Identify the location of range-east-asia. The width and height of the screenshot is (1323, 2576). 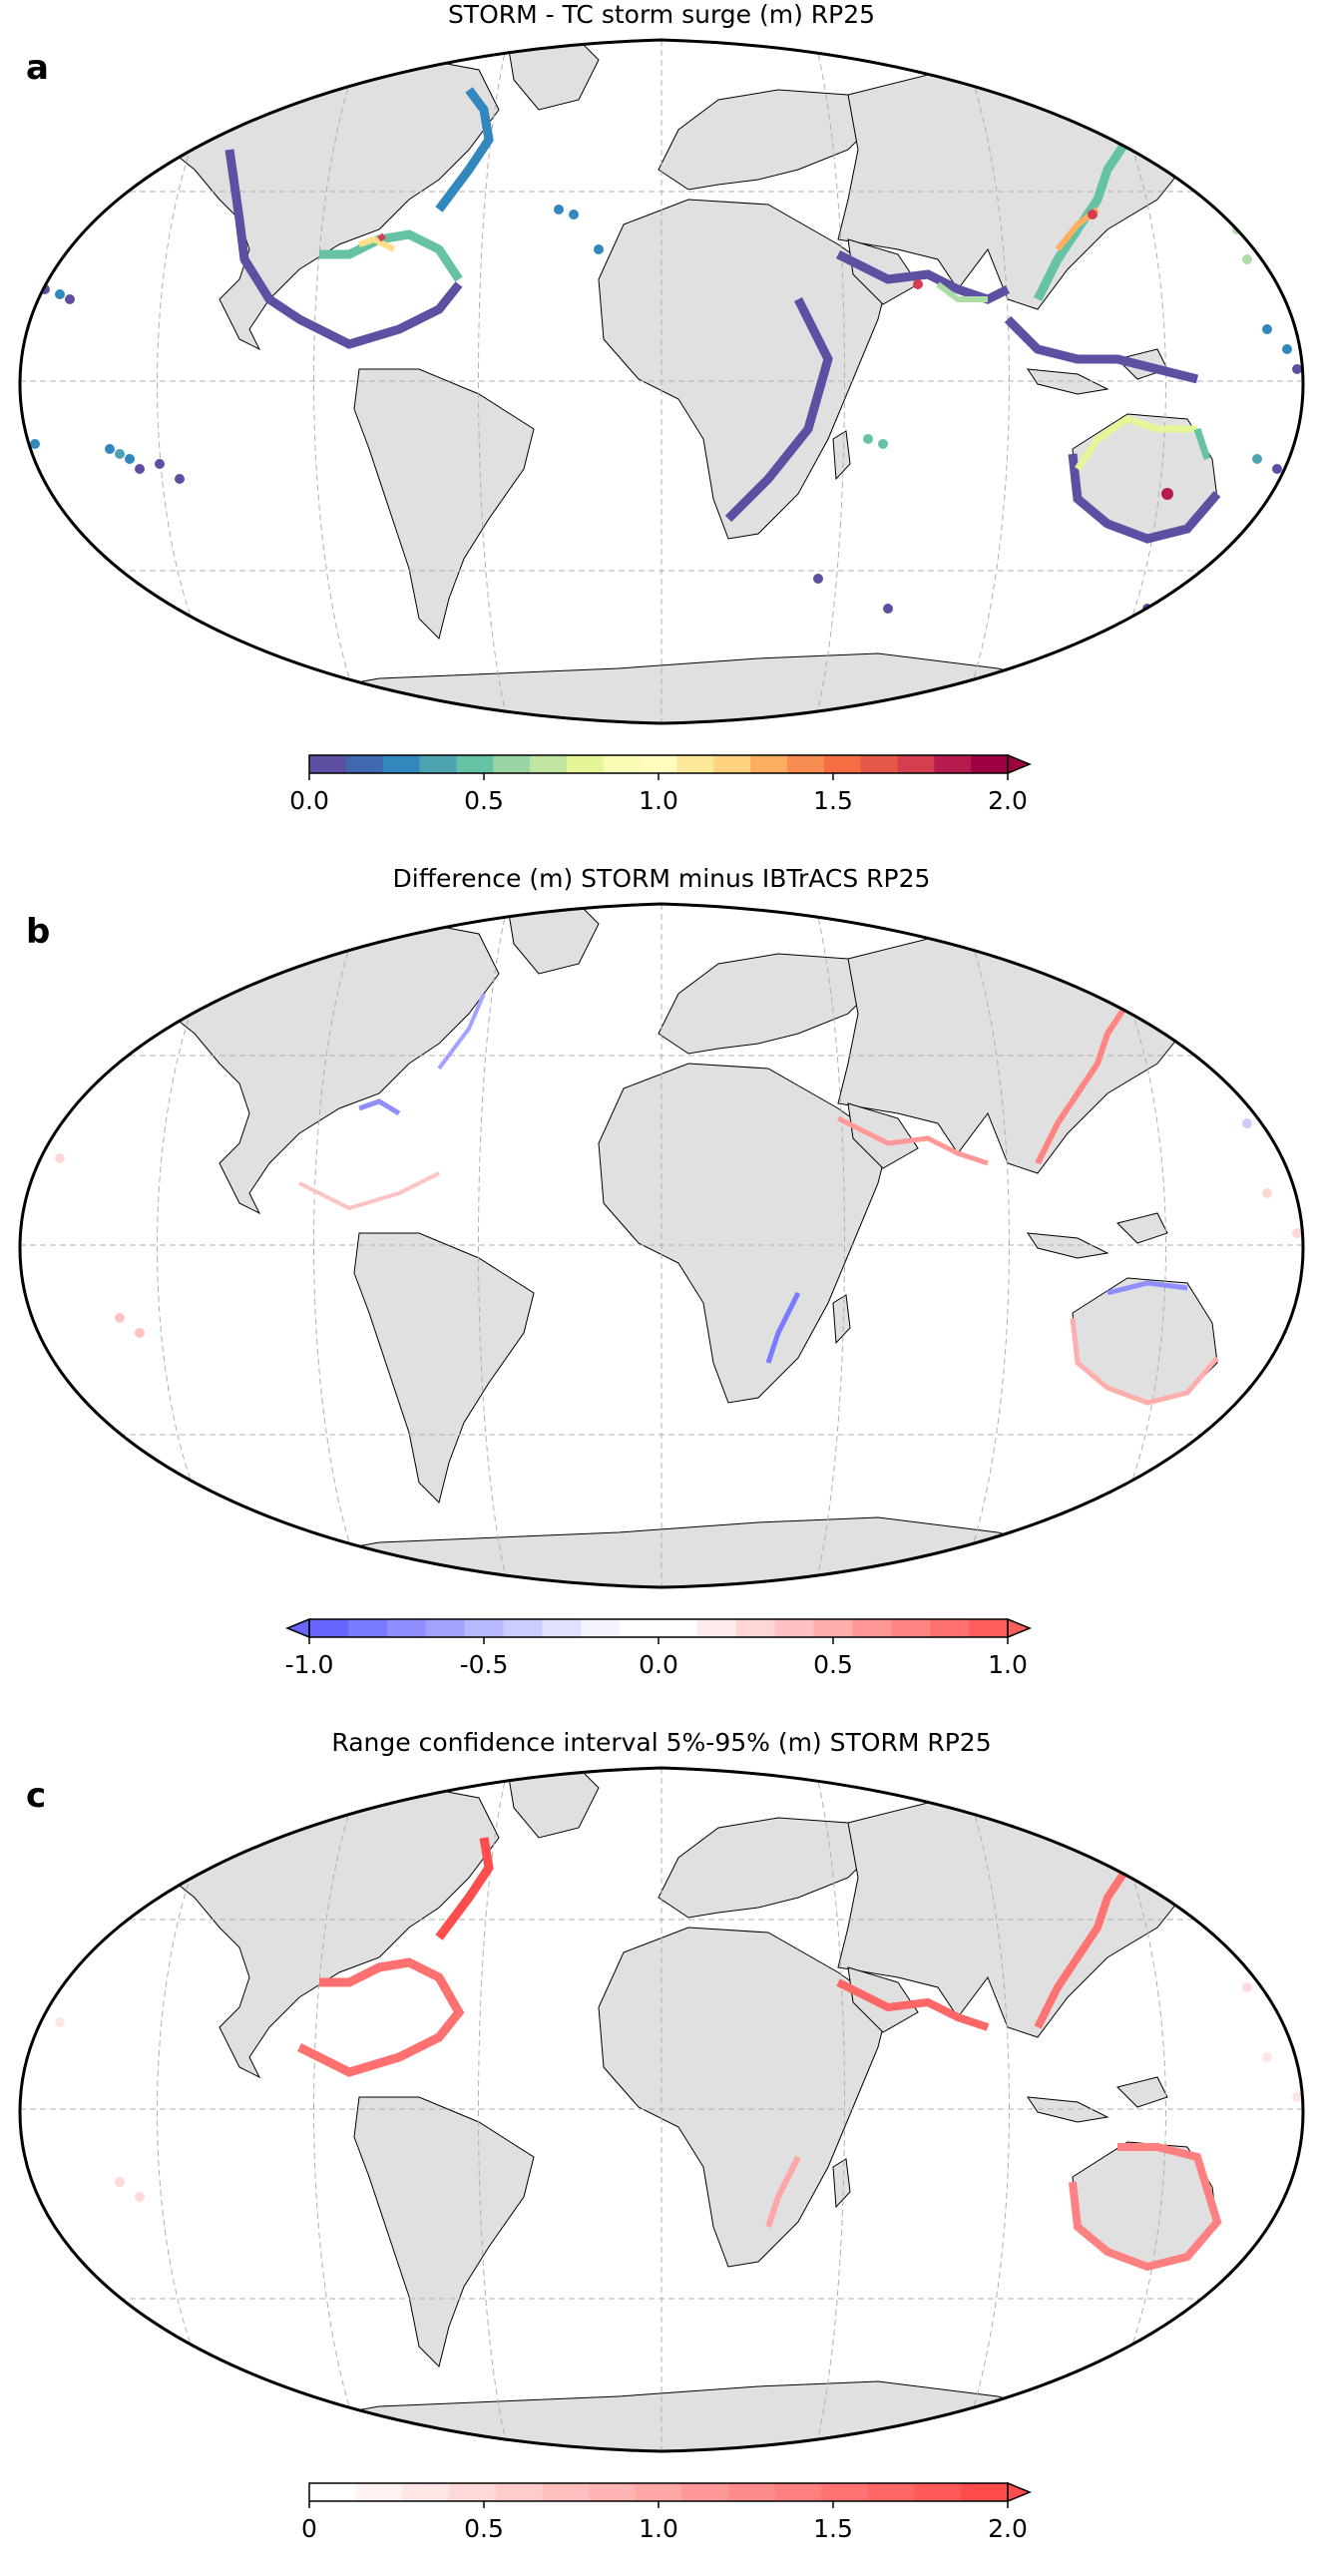
(1082, 1947).